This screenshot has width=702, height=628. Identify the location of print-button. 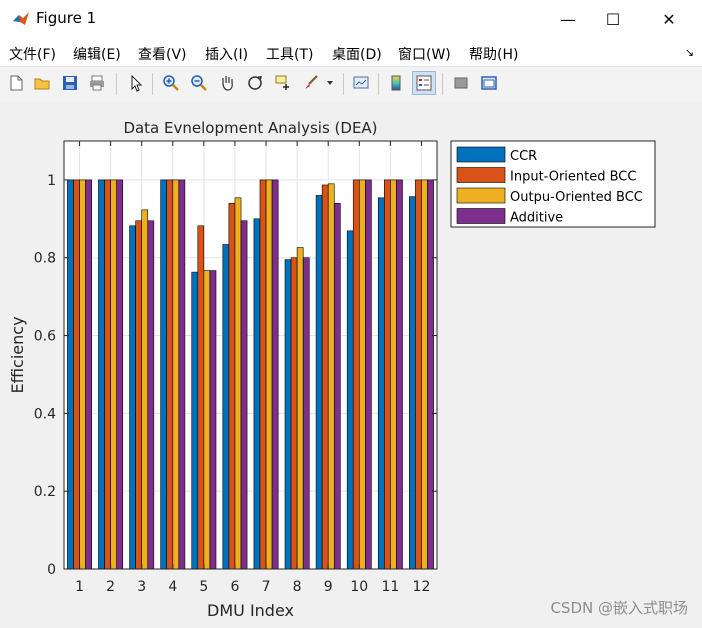
(97, 83).